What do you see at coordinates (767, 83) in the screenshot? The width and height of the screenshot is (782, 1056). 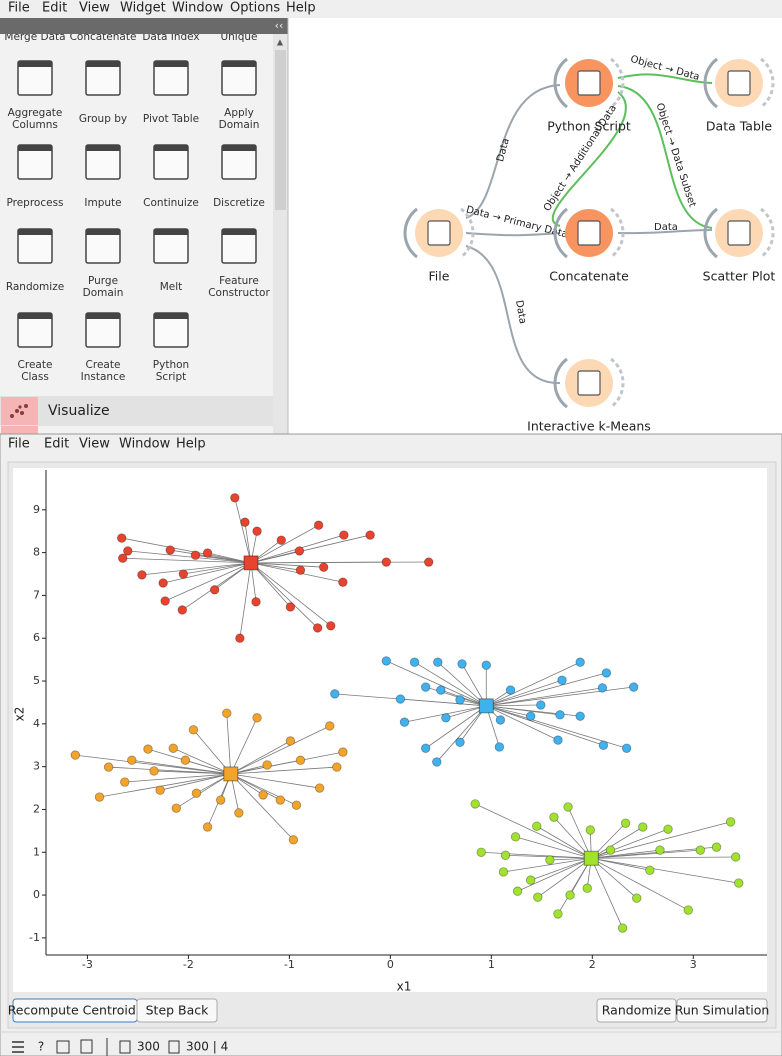 I see `node-port` at bounding box center [767, 83].